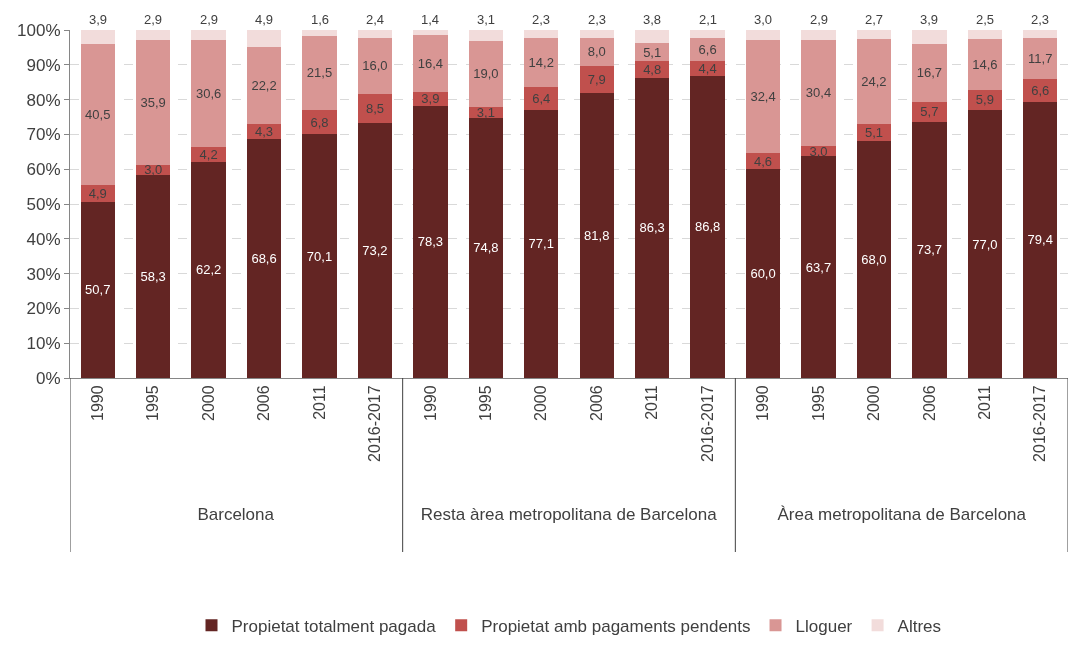 This screenshot has width=1078, height=654. I want to click on data-label: 68,6, so click(264, 259).